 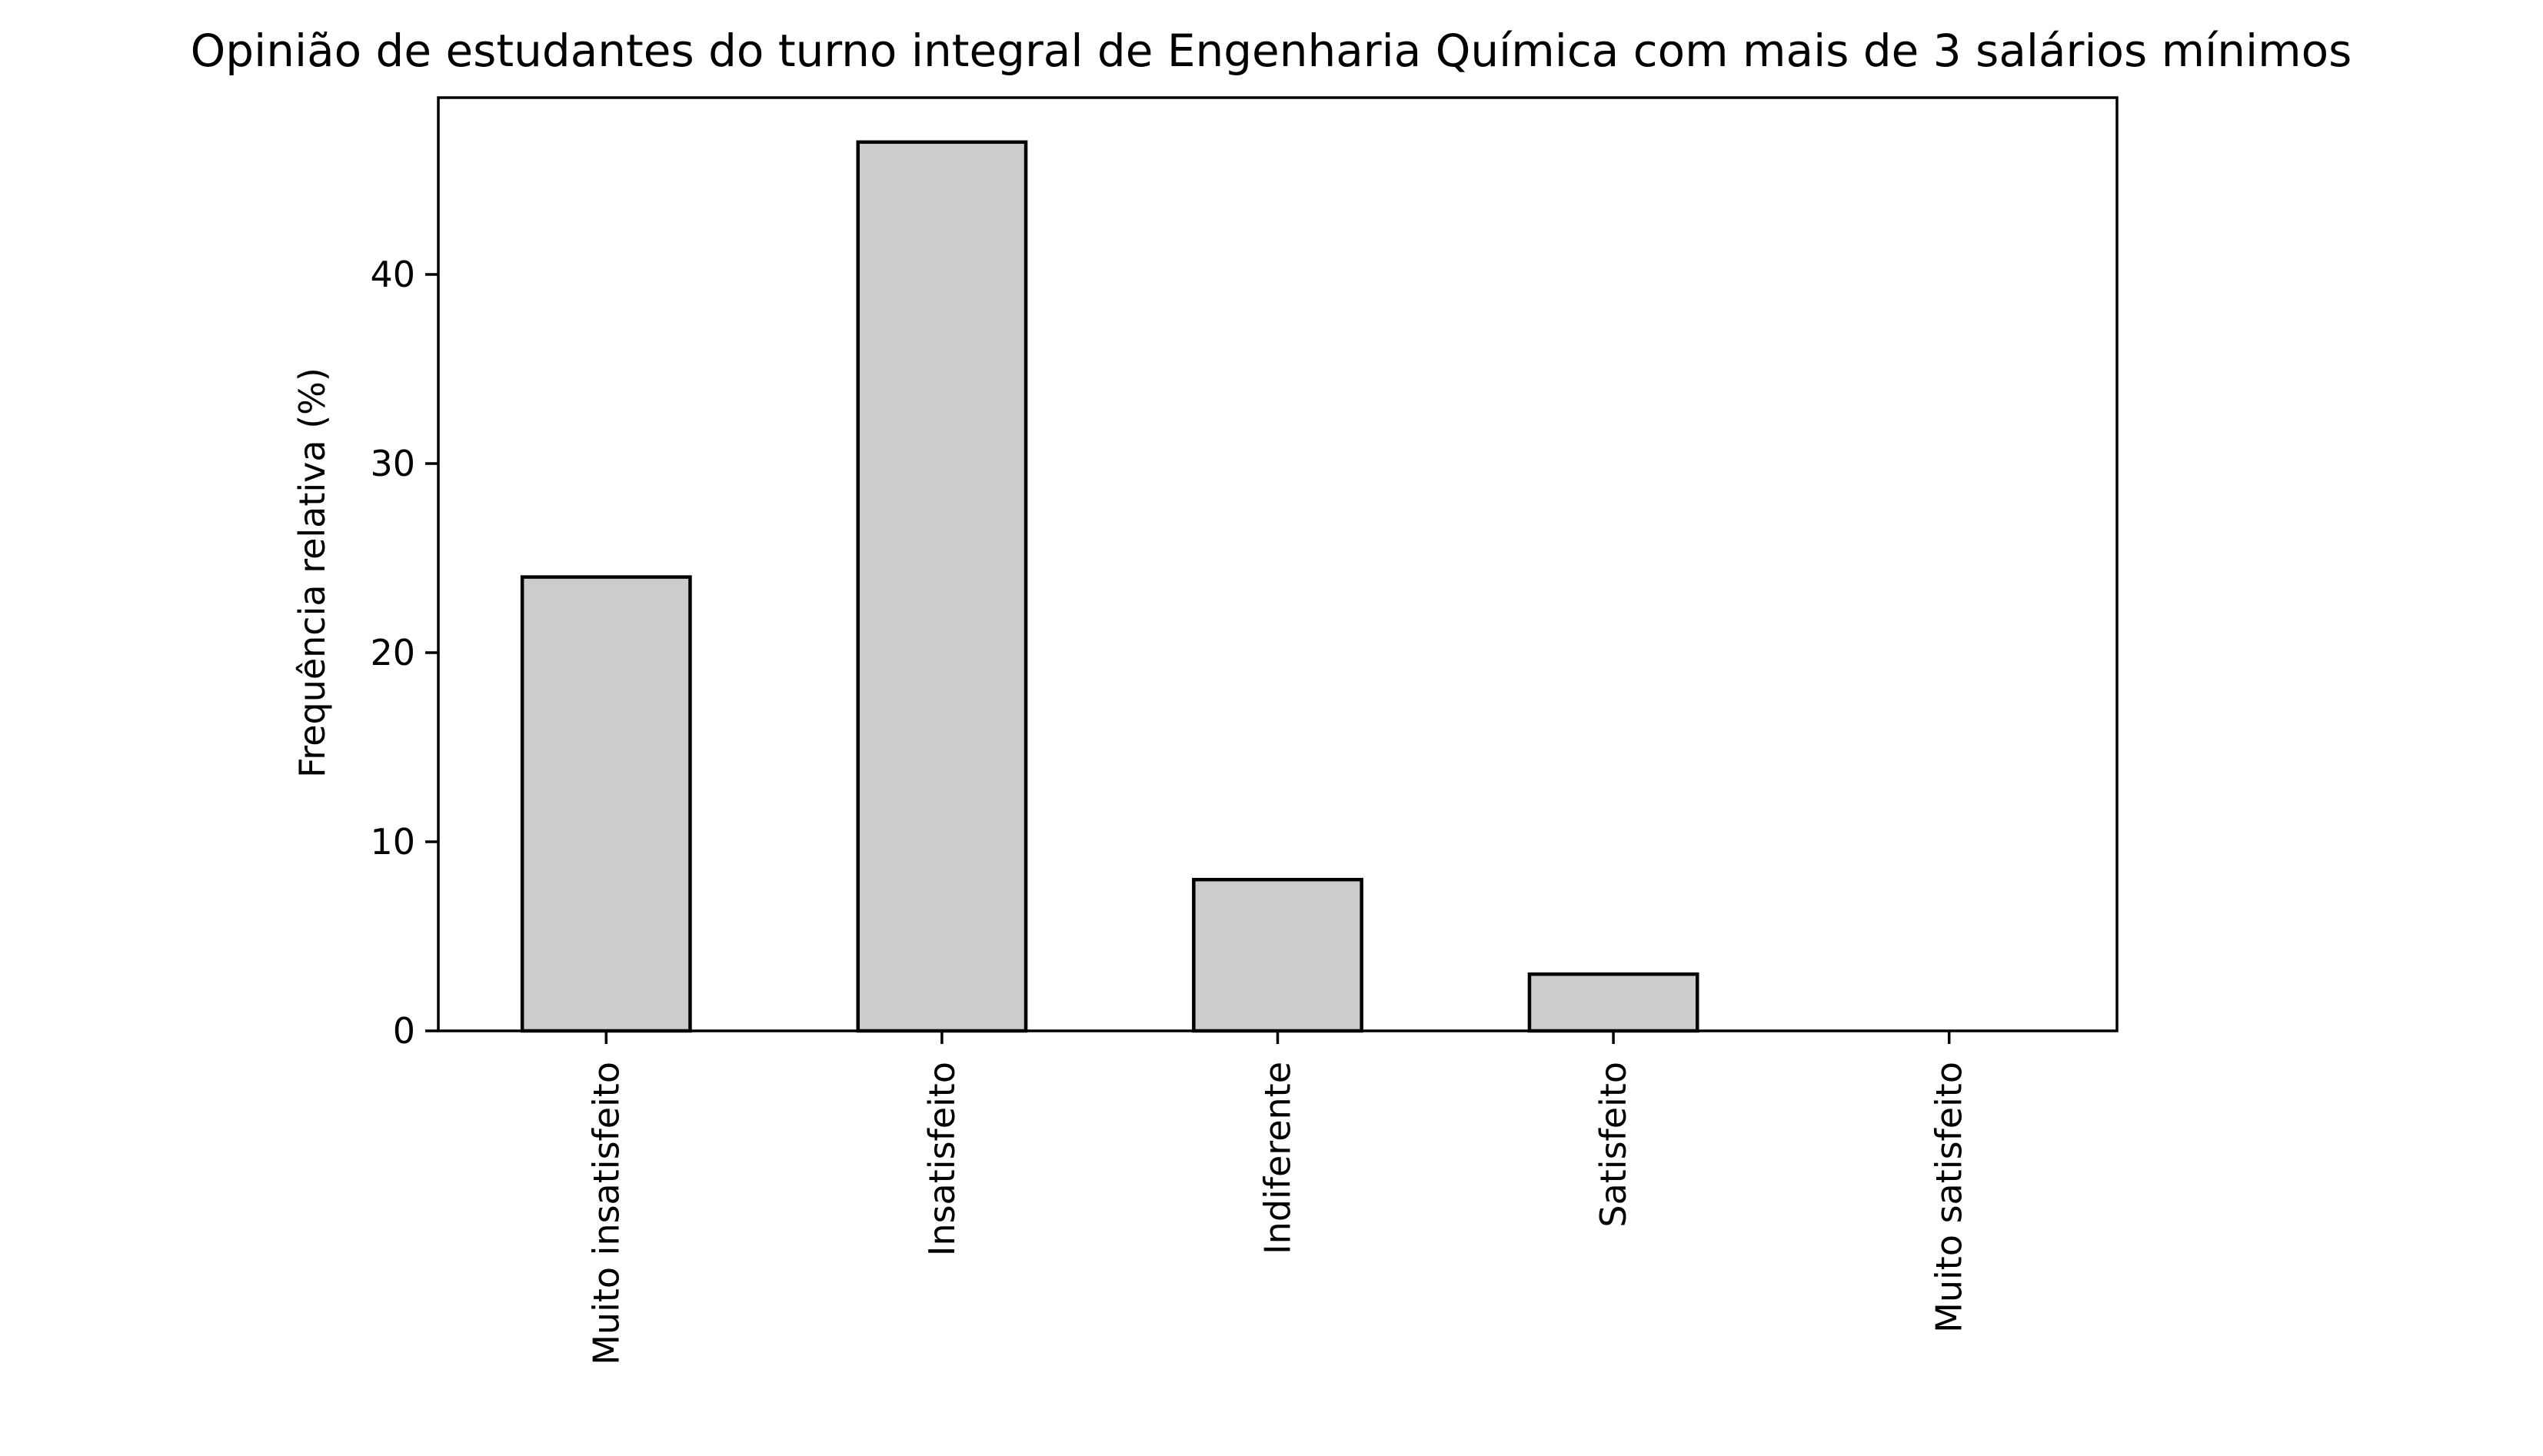 I want to click on y-tick-label: 10, so click(x=392, y=842).